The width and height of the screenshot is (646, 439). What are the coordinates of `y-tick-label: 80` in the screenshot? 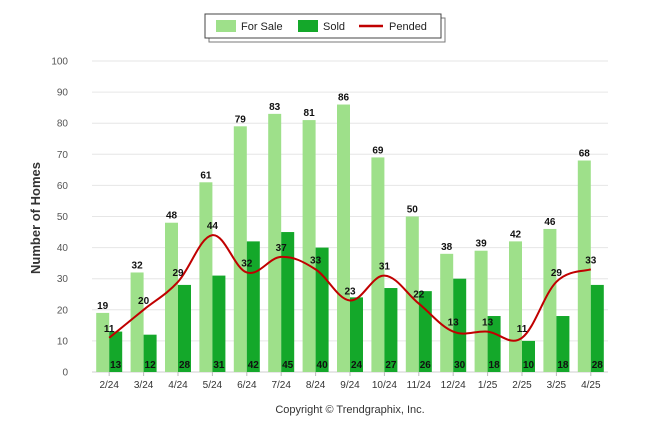 It's located at (63, 124).